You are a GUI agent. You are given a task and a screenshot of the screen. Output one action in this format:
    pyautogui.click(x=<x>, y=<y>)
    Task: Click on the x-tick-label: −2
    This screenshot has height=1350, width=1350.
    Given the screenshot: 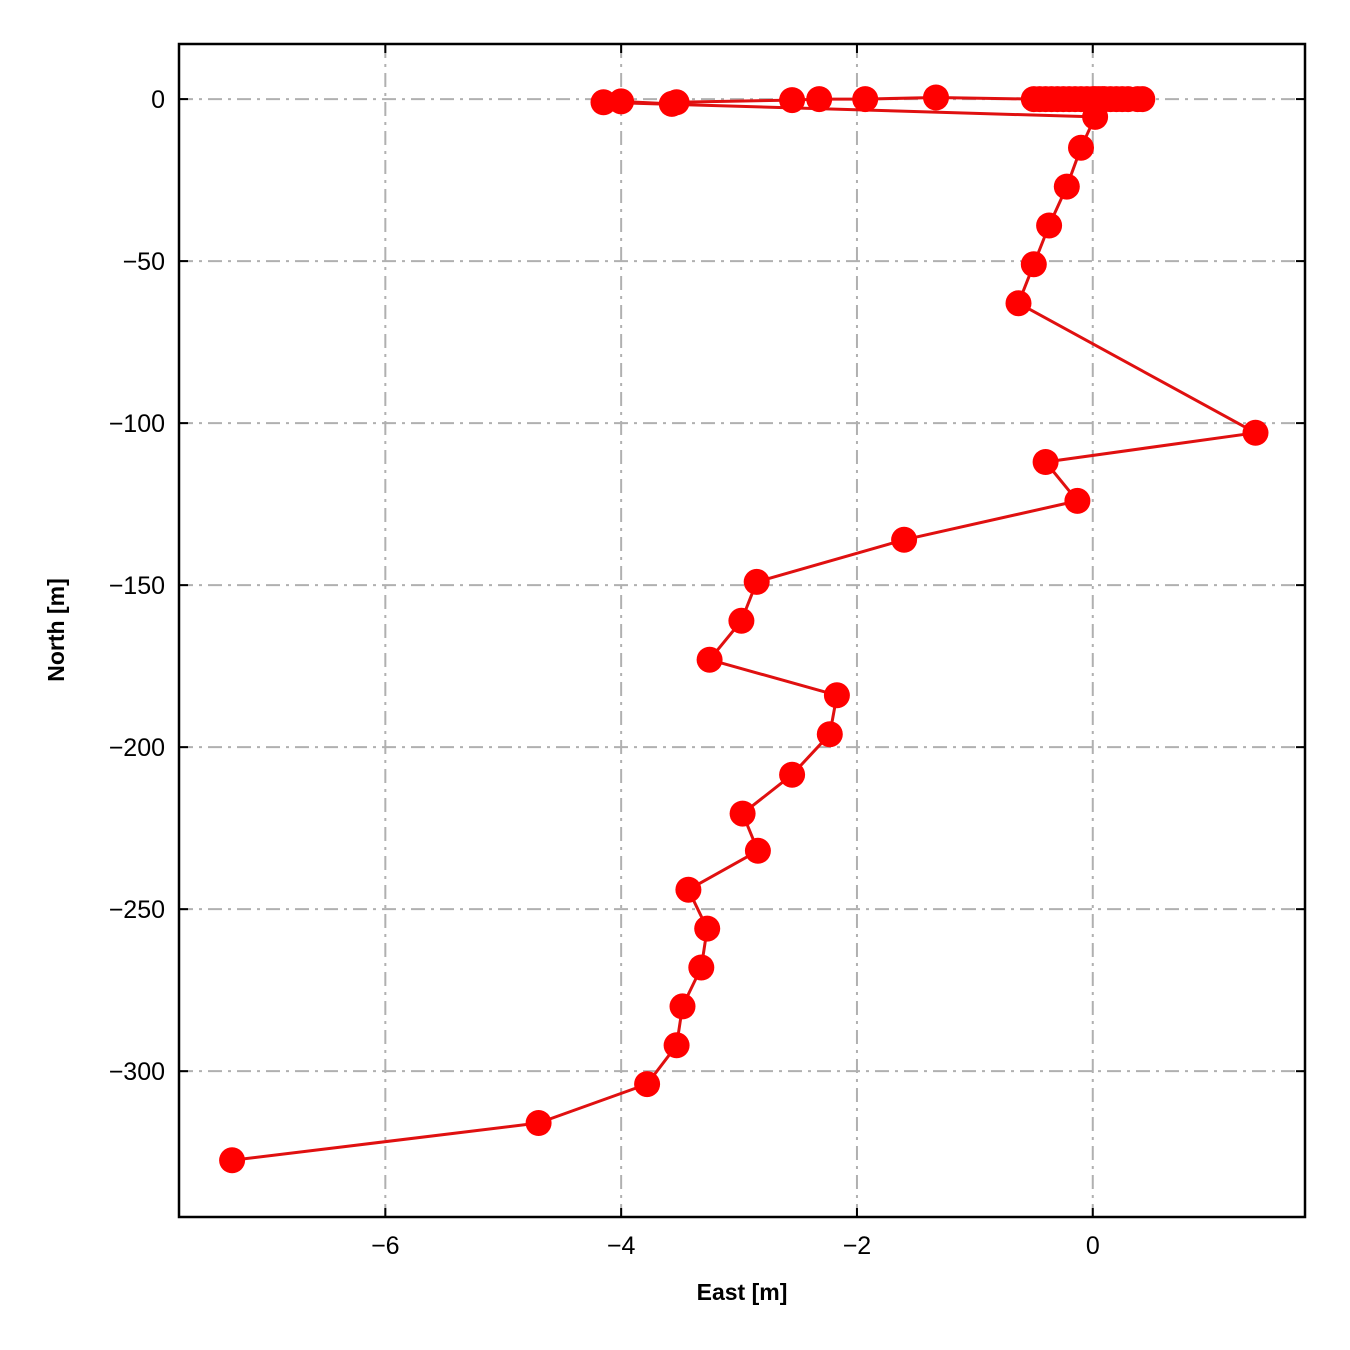 What is the action you would take?
    pyautogui.click(x=857, y=1246)
    